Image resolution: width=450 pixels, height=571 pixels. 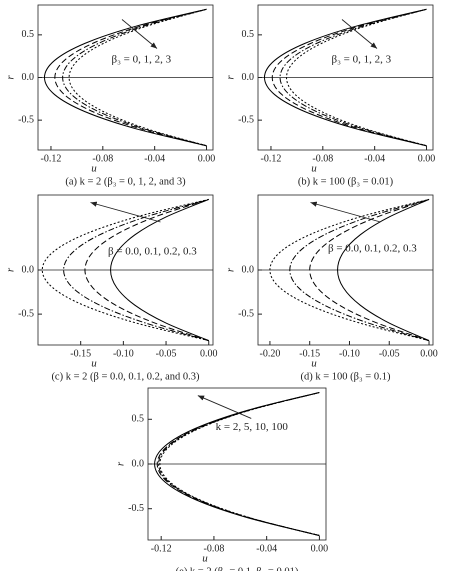 I want to click on caption: (e) k = 2 (β₃ = 0.1, β₃ = 0.01), so click(x=237, y=568).